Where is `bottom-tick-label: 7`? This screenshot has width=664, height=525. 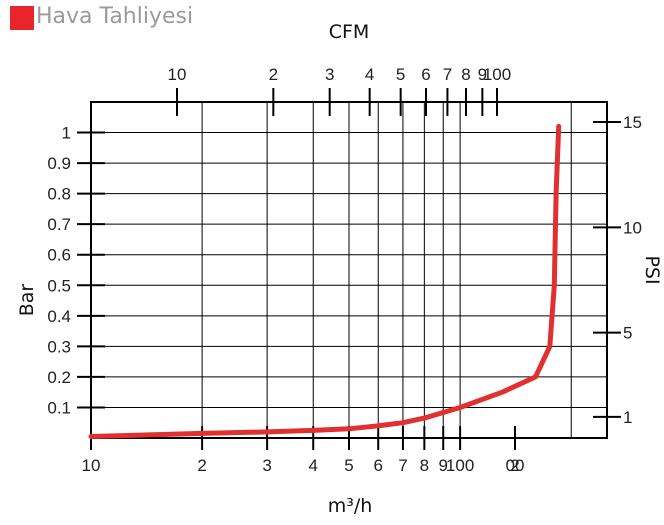
bottom-tick-label: 7 is located at coordinates (402, 465).